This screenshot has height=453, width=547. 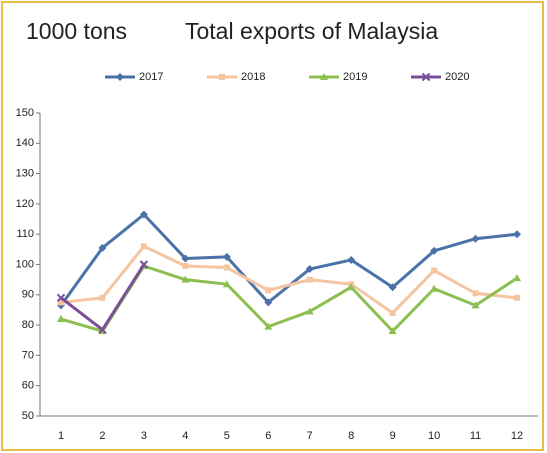 I want to click on x-tick-label: 7, so click(x=310, y=436).